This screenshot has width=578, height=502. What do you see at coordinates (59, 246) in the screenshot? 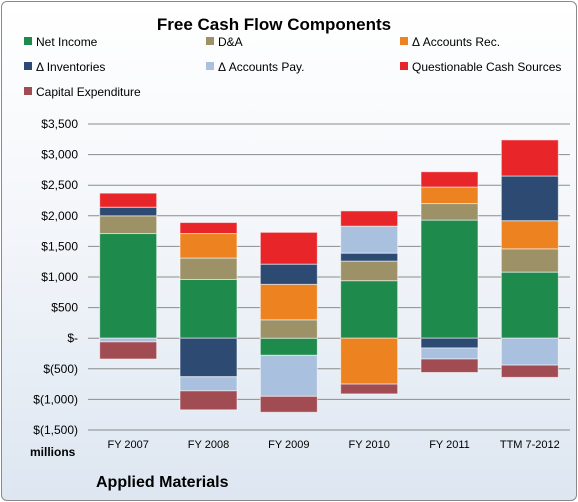
I see `y-tick-label: $1,500` at bounding box center [59, 246].